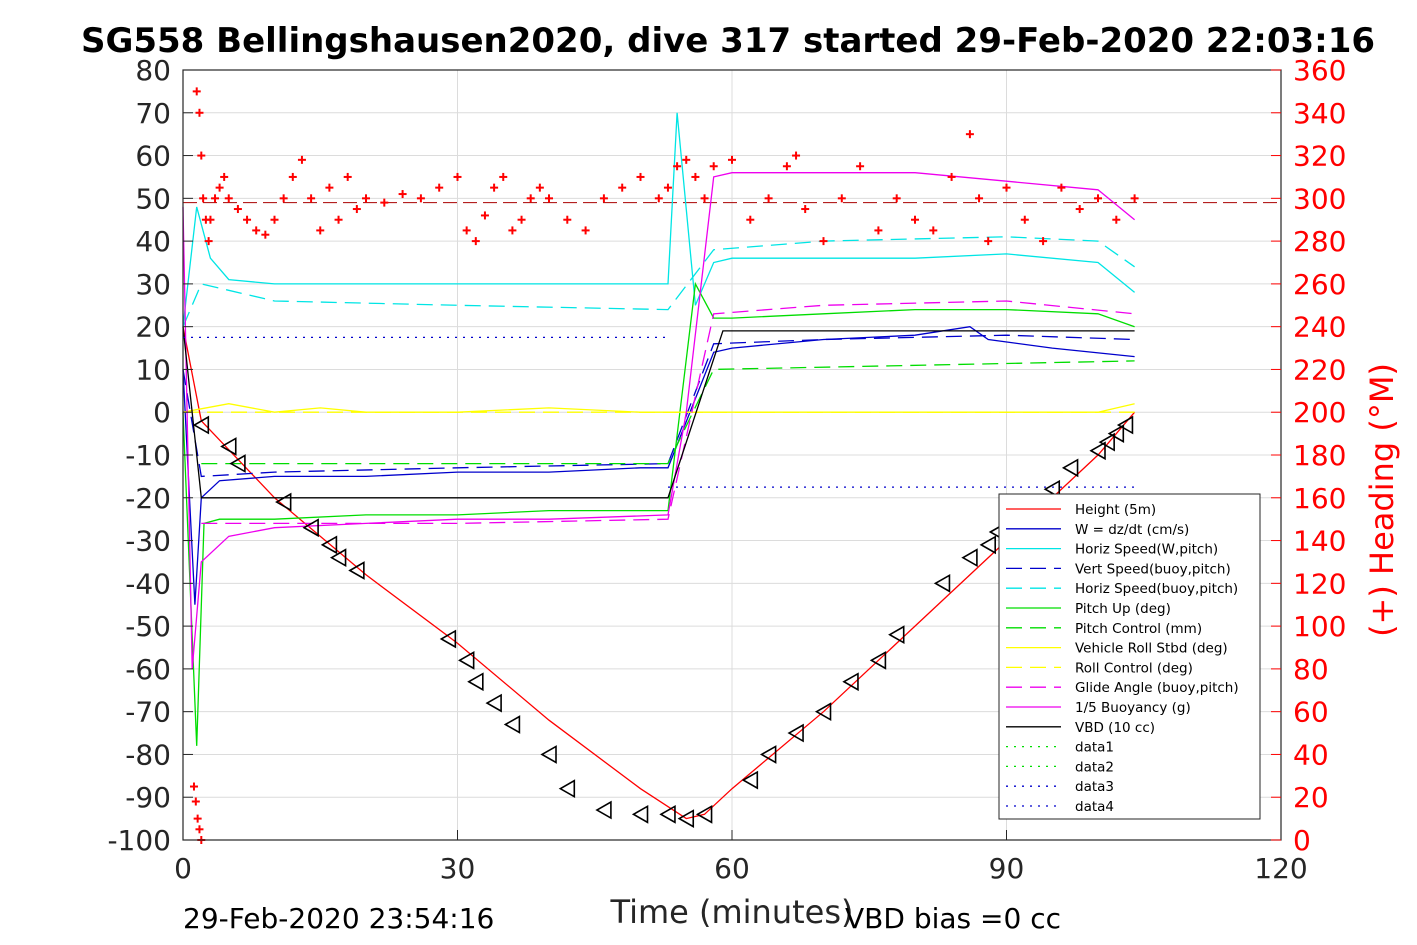  I want to click on legend-label: Roll Control (deg), so click(1134, 668).